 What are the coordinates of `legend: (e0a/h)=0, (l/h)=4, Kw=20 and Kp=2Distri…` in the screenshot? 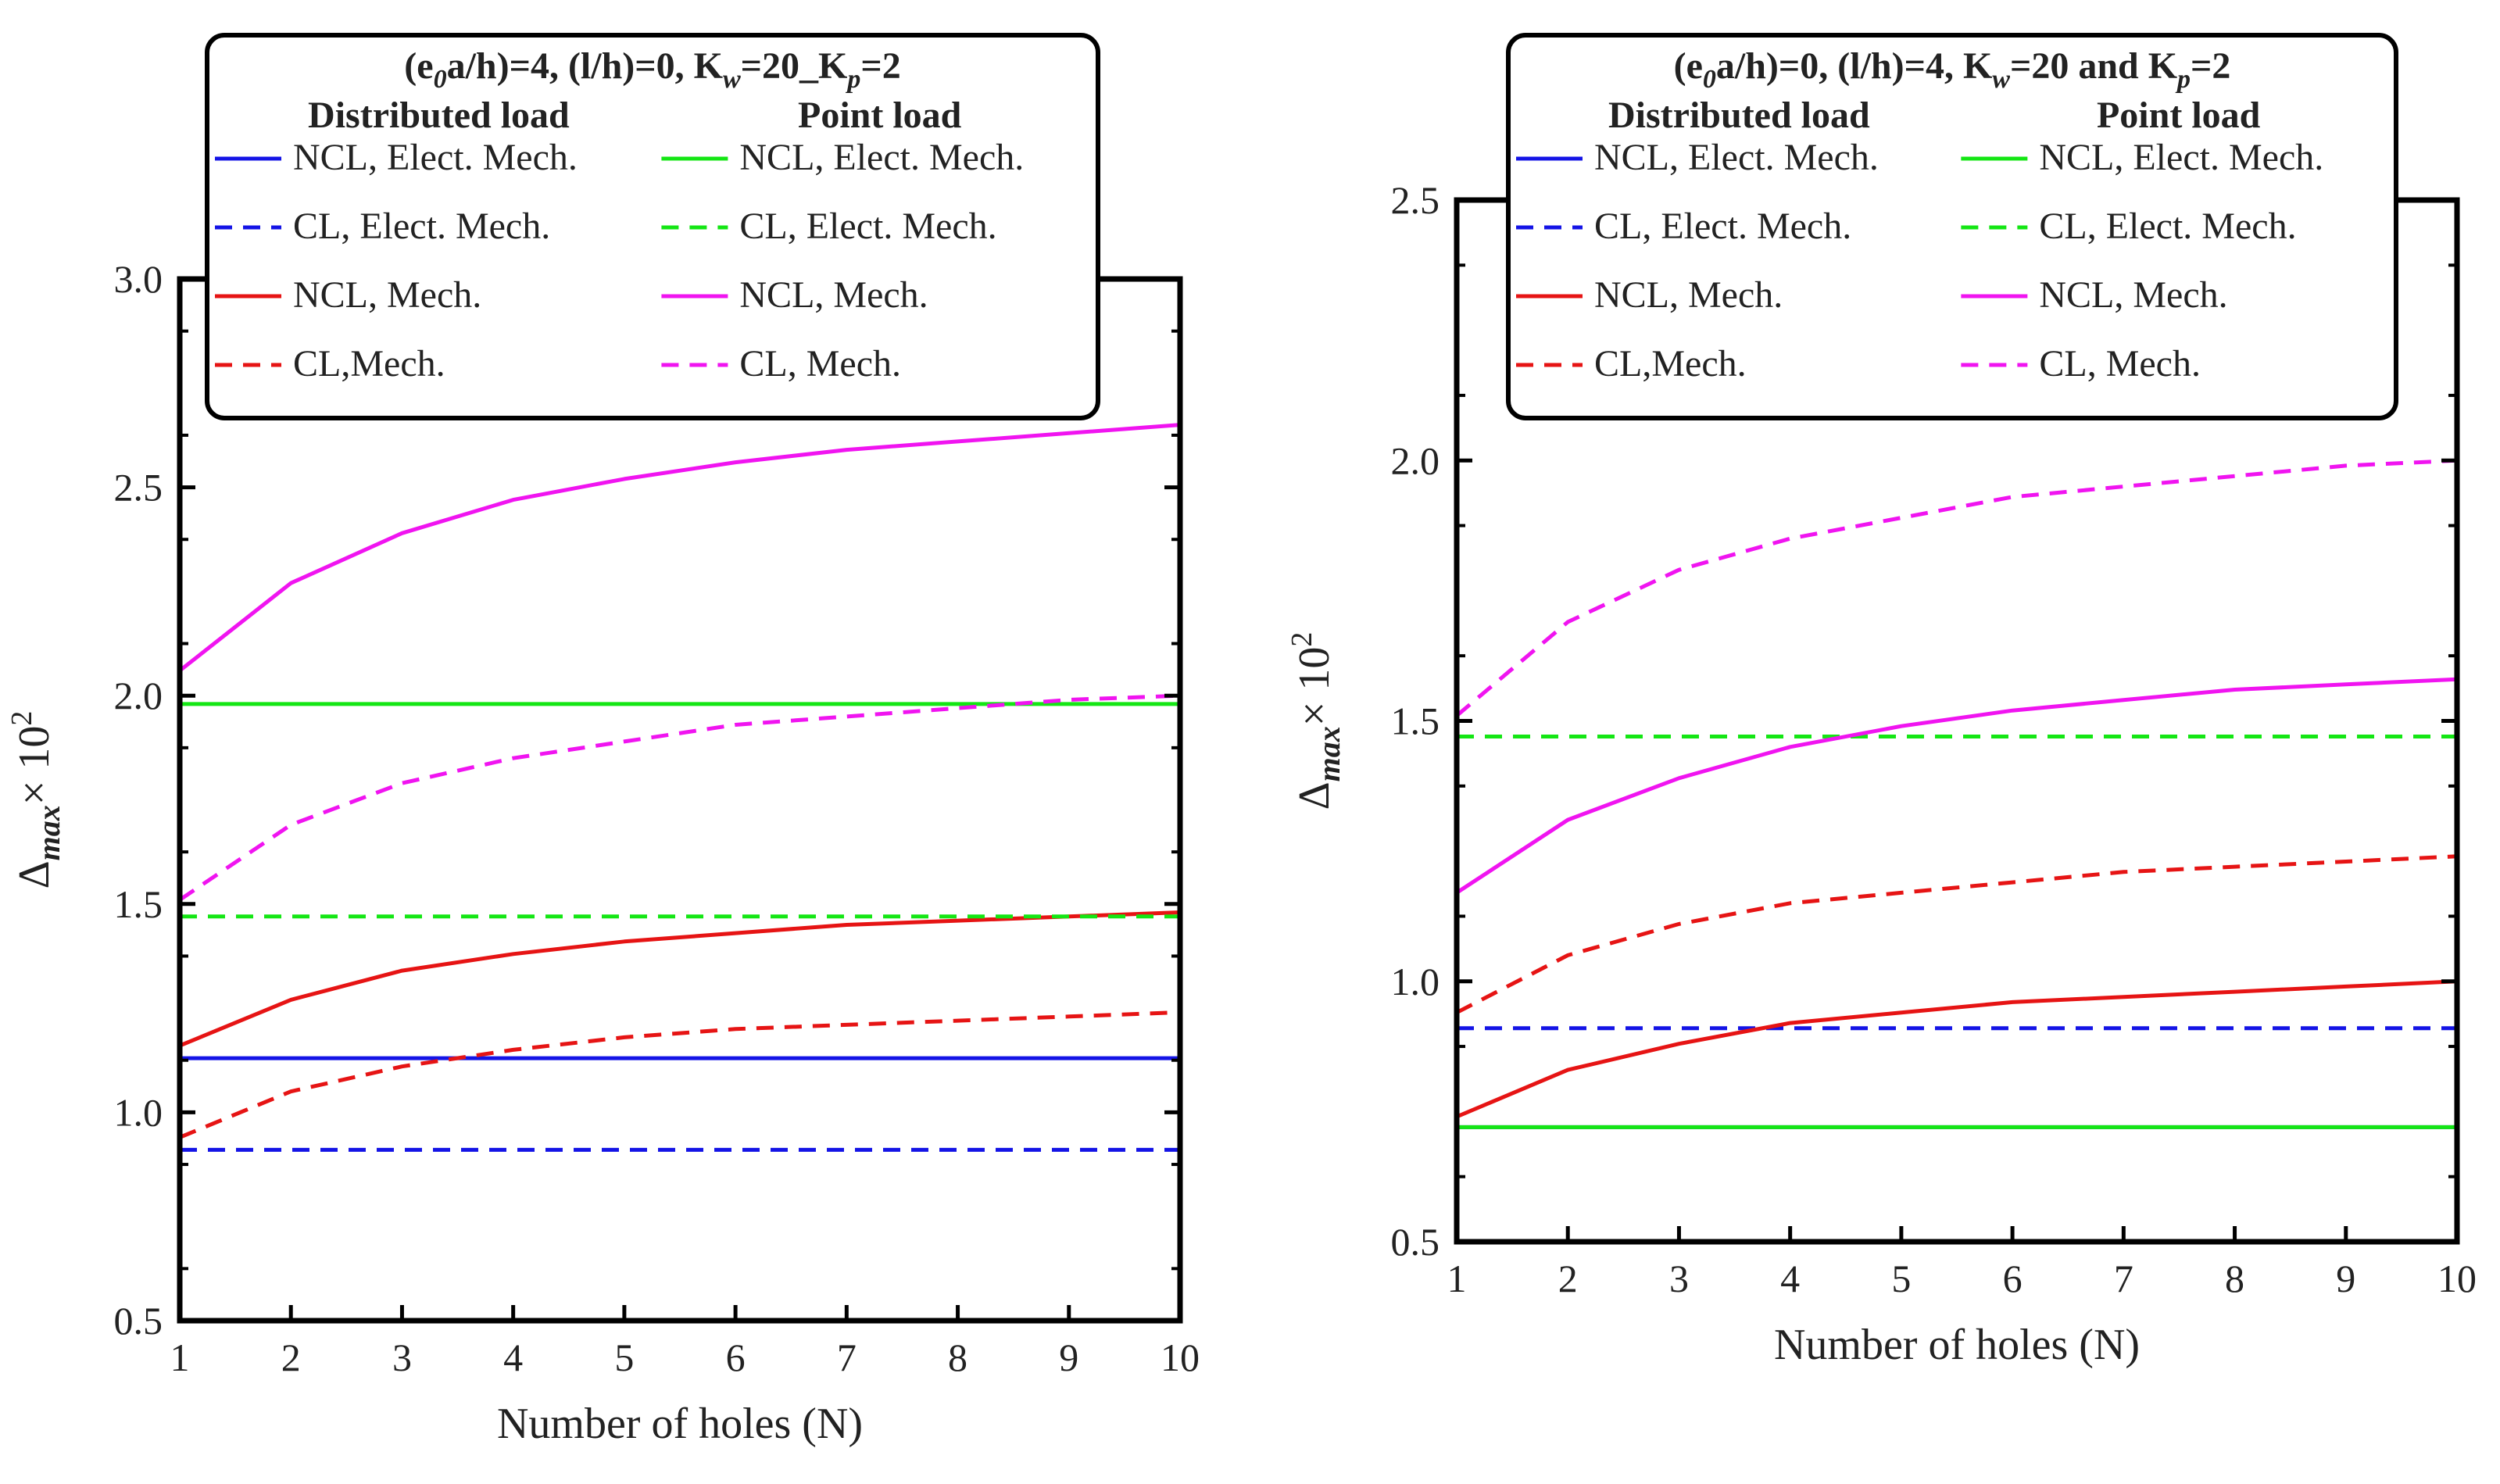 It's located at (1952, 226).